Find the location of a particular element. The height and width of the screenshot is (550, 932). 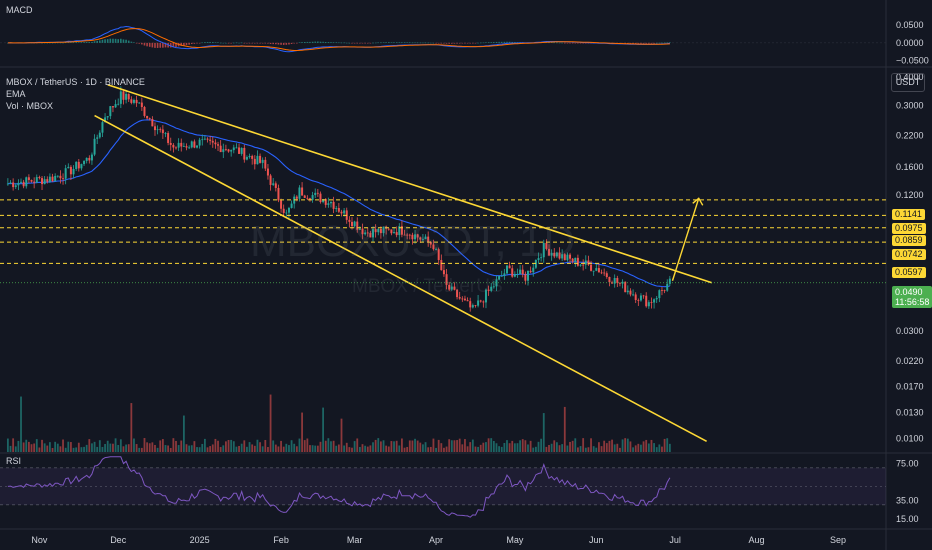

rsi-tick-label: 15.00 is located at coordinates (907, 519).